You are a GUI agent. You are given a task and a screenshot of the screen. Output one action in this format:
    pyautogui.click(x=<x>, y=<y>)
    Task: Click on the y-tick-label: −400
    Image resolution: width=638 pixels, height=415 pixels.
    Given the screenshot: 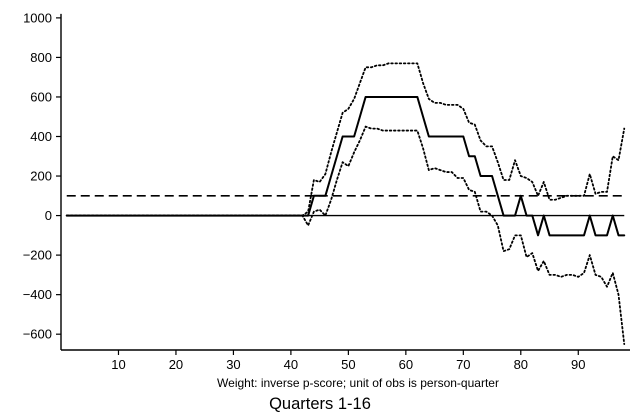 What is the action you would take?
    pyautogui.click(x=37, y=294)
    